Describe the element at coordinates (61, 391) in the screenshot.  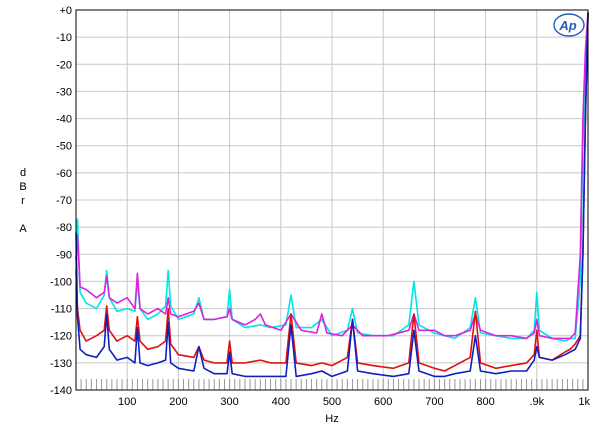
I see `y-tick-label-14: -140` at that location.